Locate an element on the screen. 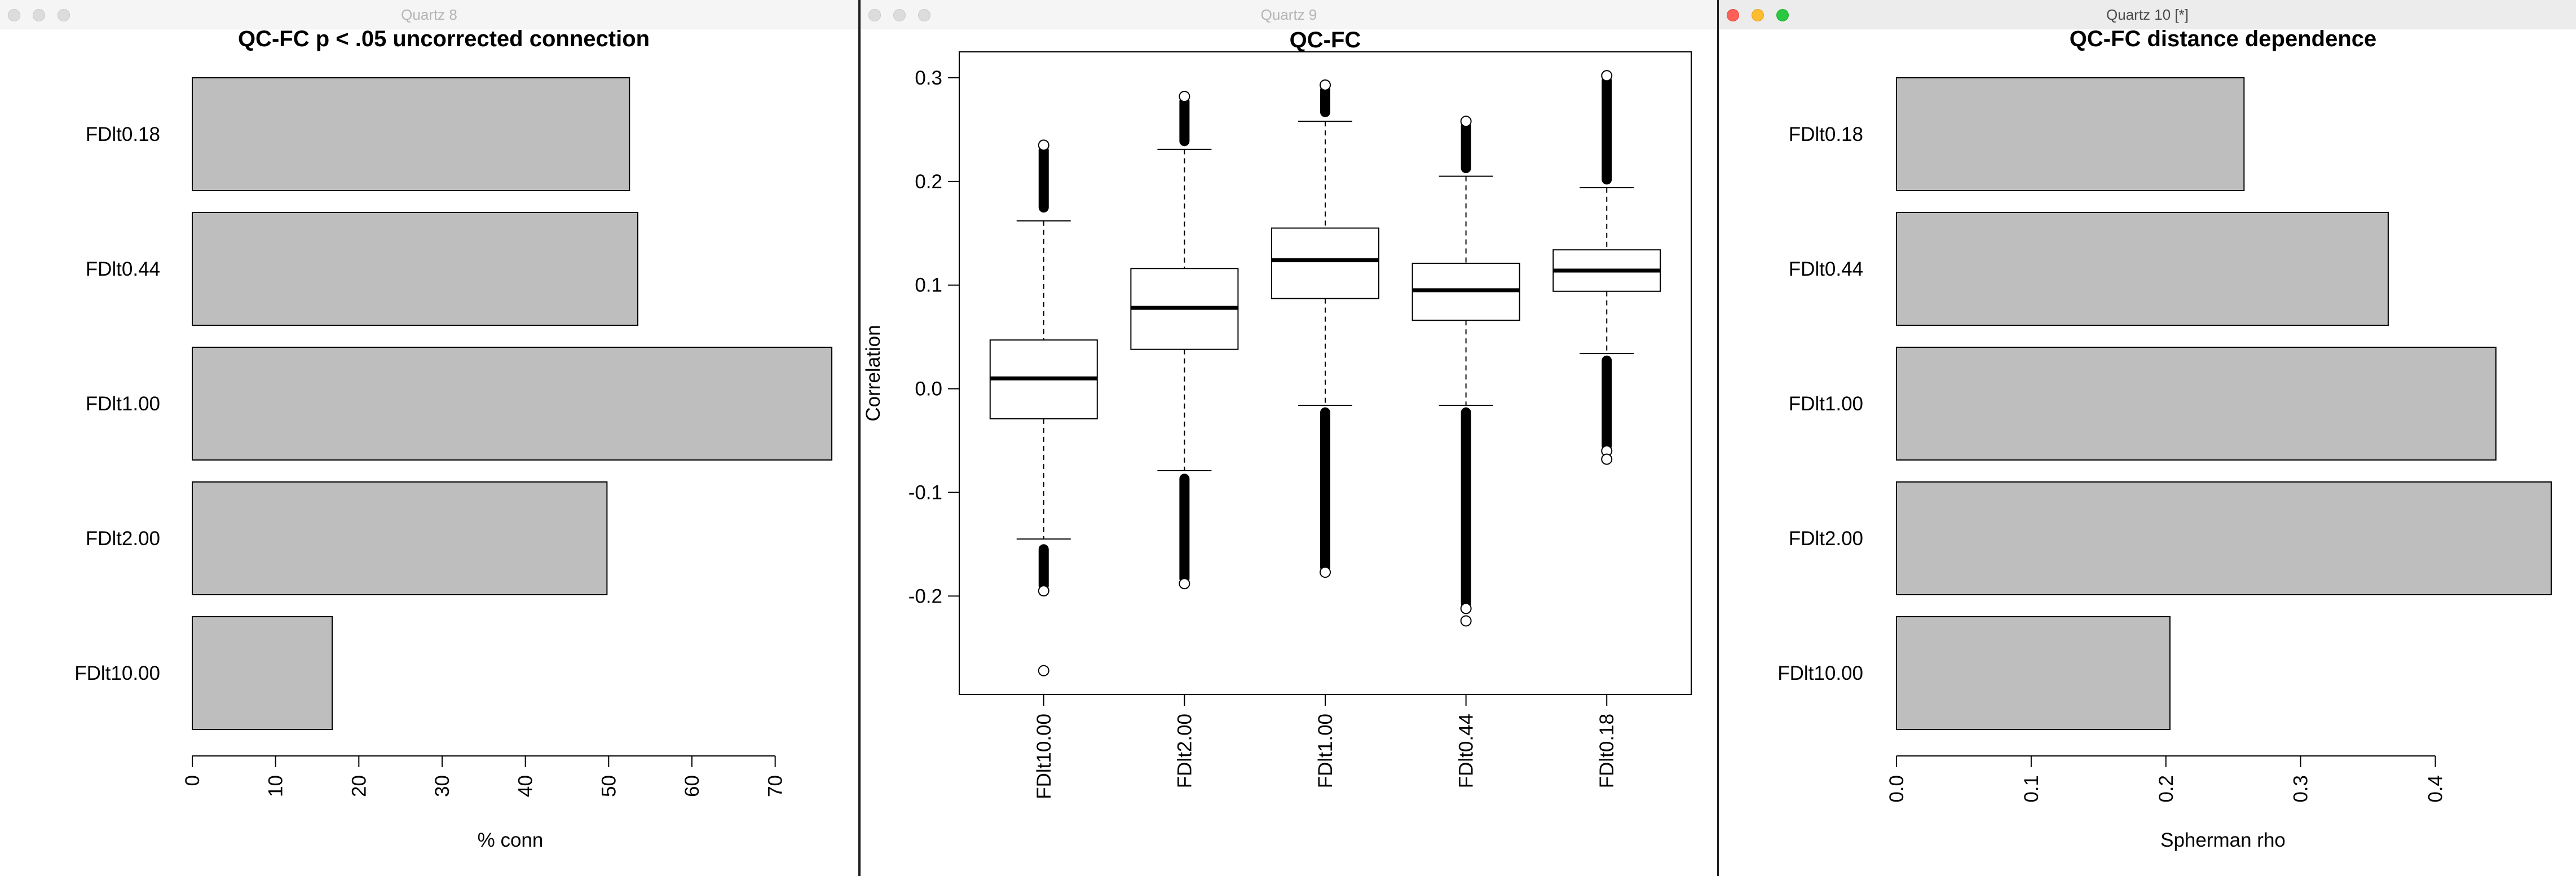 The height and width of the screenshot is (876, 2576). window-titlebar: Quartz 10 [*] is located at coordinates (2147, 14).